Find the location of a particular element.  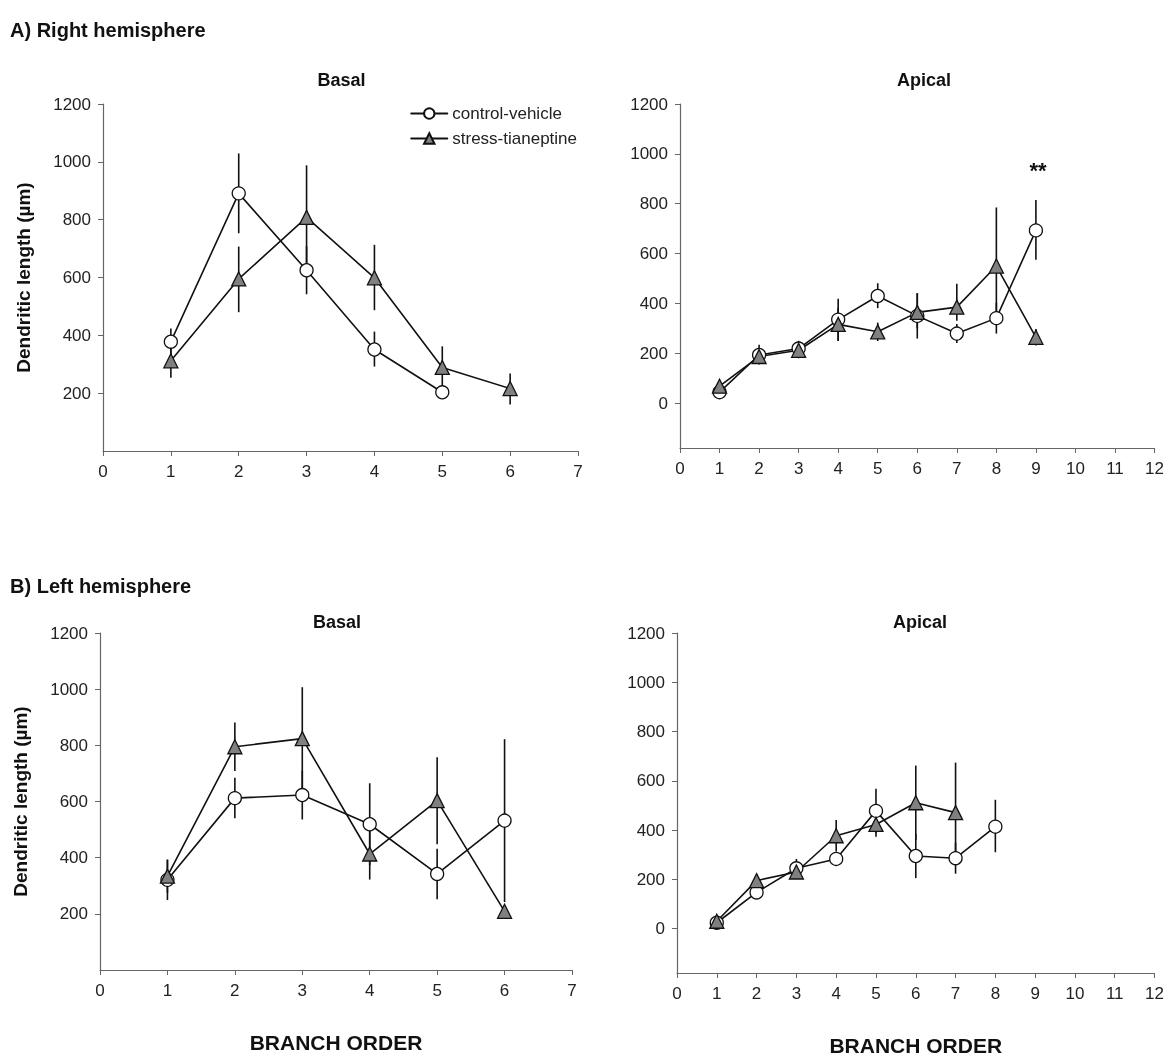

legend-label: control-vehicle is located at coordinates (507, 113).